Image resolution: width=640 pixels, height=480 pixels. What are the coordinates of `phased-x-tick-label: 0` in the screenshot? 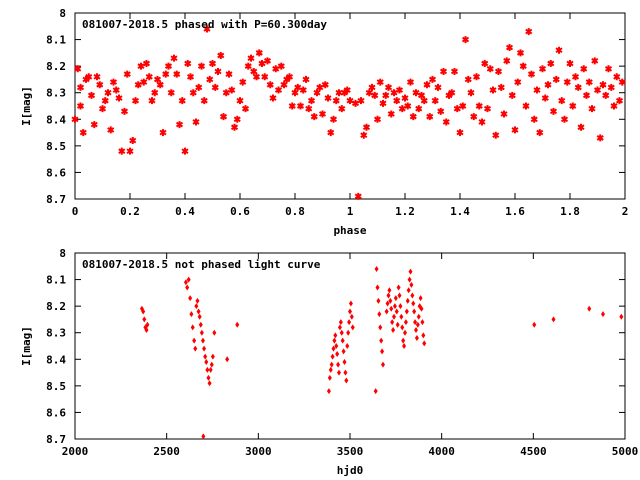 It's located at (75, 211).